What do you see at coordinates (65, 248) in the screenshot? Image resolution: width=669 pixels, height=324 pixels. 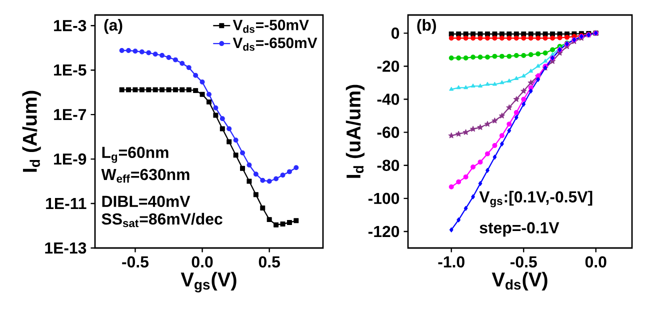 I see `y-tick-label: 1E-13` at bounding box center [65, 248].